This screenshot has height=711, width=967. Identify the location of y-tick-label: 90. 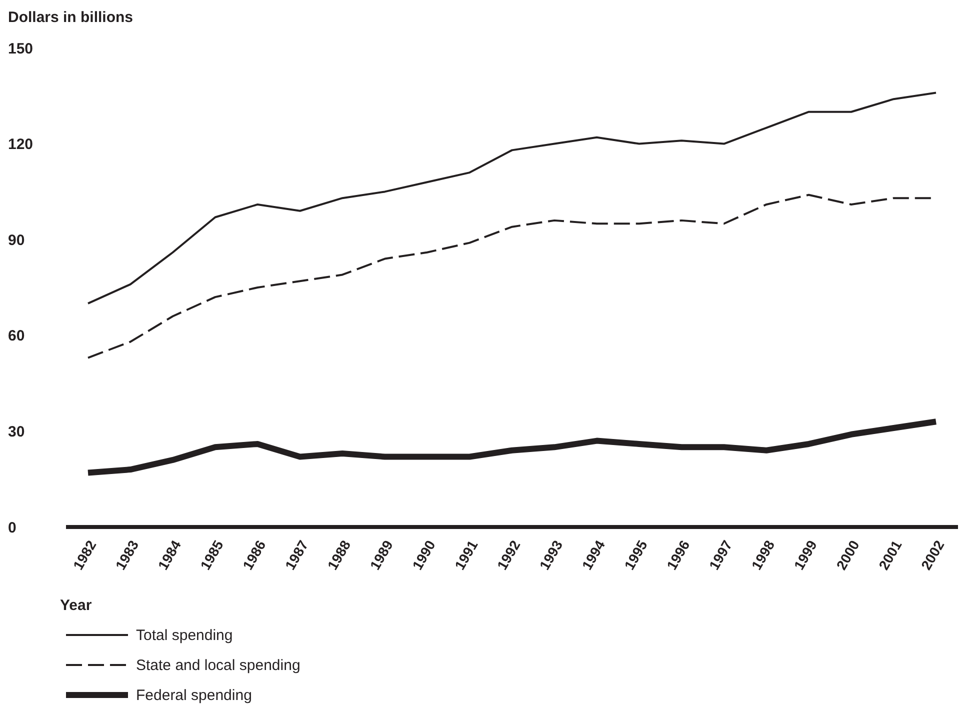
(16, 240).